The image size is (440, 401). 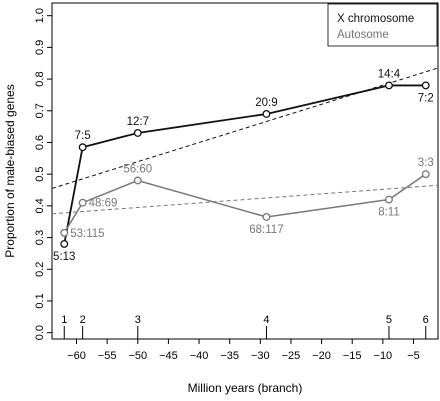 What do you see at coordinates (40, 205) in the screenshot?
I see `y-tick-label: 0.4` at bounding box center [40, 205].